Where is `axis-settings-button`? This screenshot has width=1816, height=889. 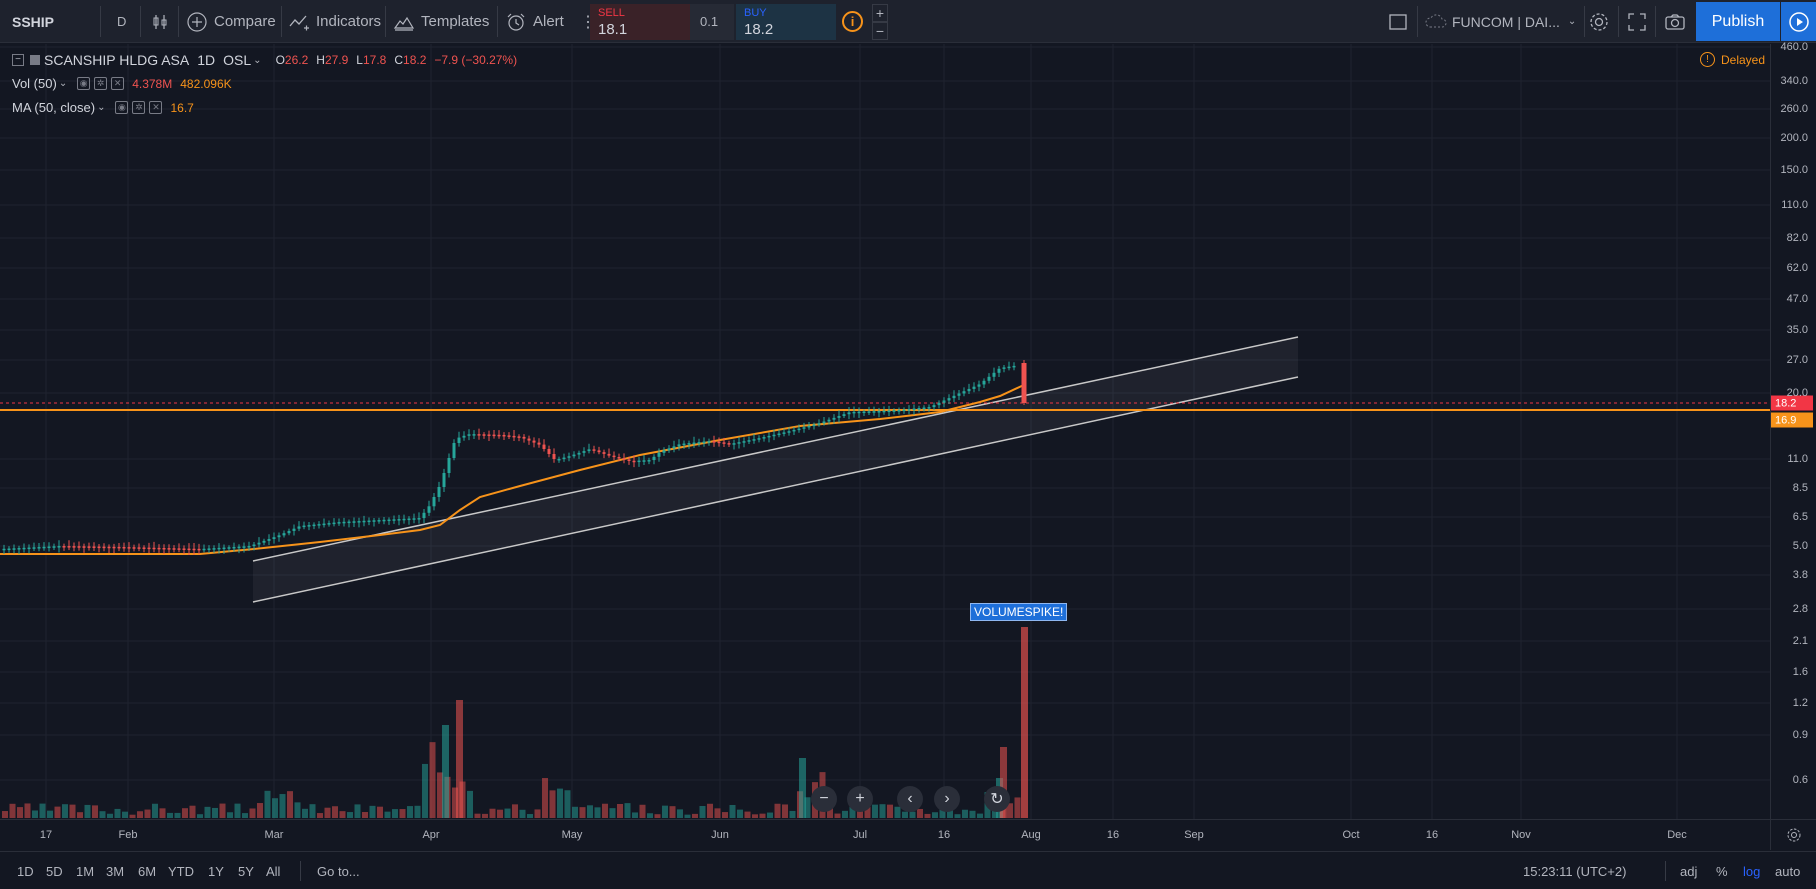 axis-settings-button is located at coordinates (1793, 834).